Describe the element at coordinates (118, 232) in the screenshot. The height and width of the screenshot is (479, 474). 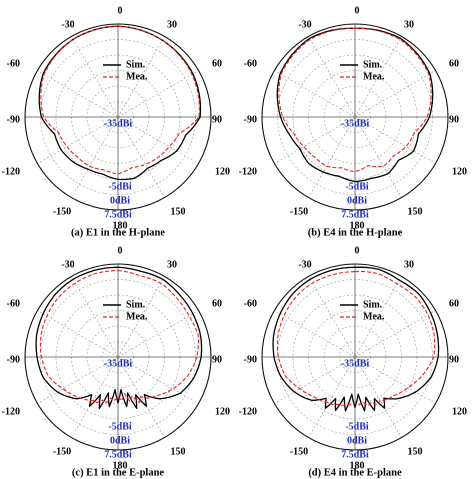
I see `panel-caption: (a) E1 in the H-plane` at that location.